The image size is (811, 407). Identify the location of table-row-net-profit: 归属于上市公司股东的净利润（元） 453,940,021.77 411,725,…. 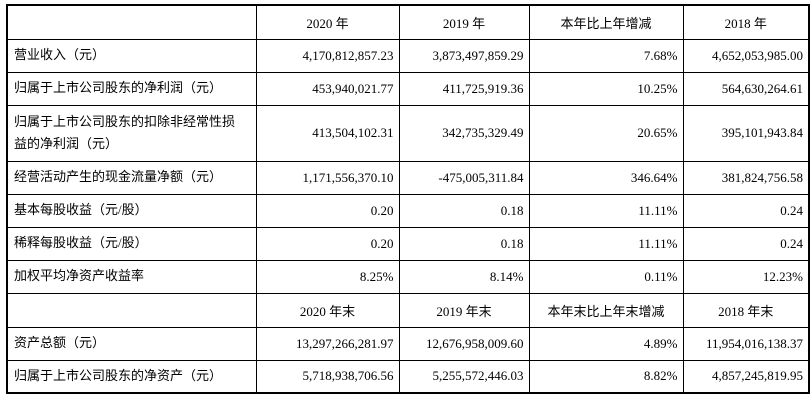
(408, 88).